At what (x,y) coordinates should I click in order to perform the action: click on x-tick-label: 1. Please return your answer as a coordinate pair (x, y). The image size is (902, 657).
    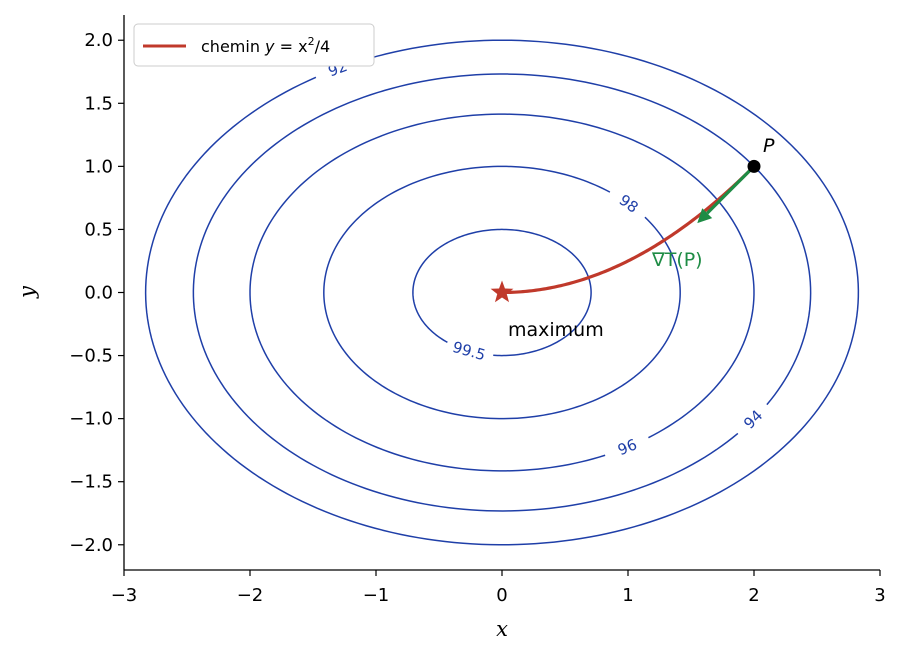
    Looking at the image, I should click on (627, 595).